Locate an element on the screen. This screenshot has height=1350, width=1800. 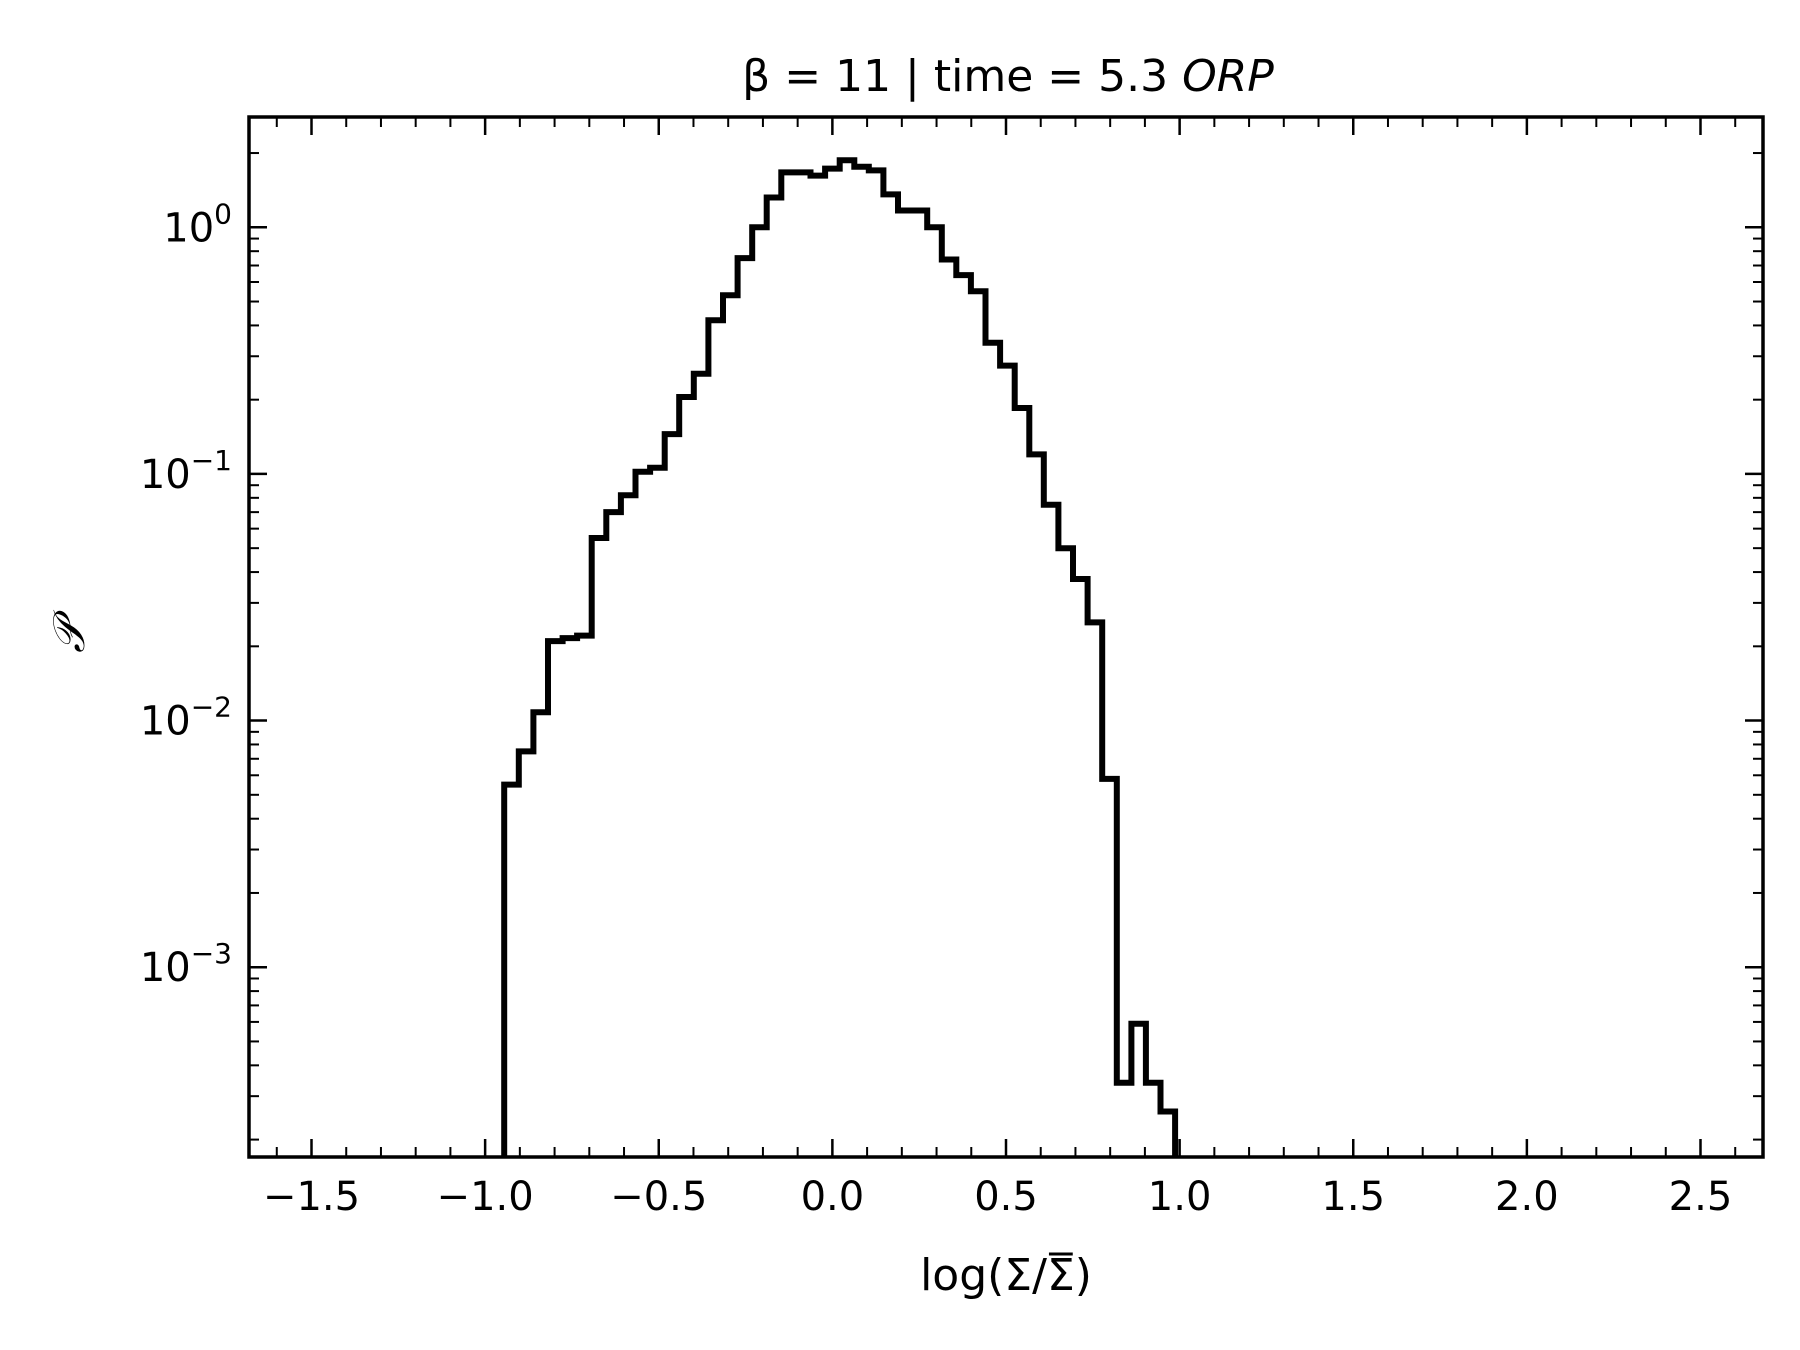
y-tick-label: 10⁻² is located at coordinates (186, 718).